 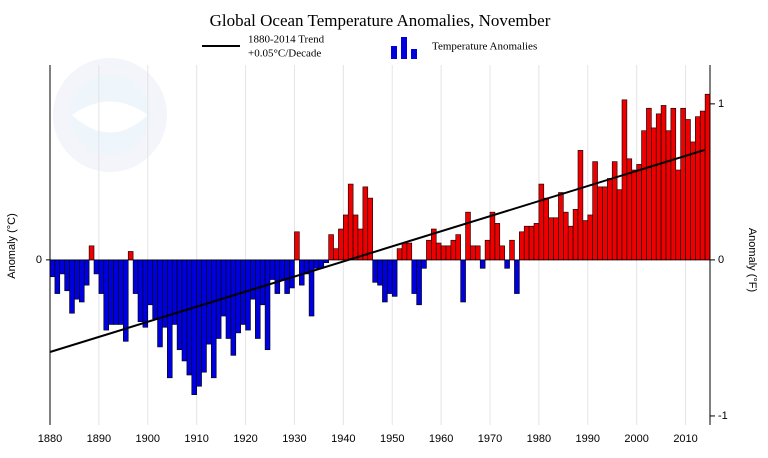 What do you see at coordinates (392, 439) in the screenshot?
I see `x-tick-label: 1950` at bounding box center [392, 439].